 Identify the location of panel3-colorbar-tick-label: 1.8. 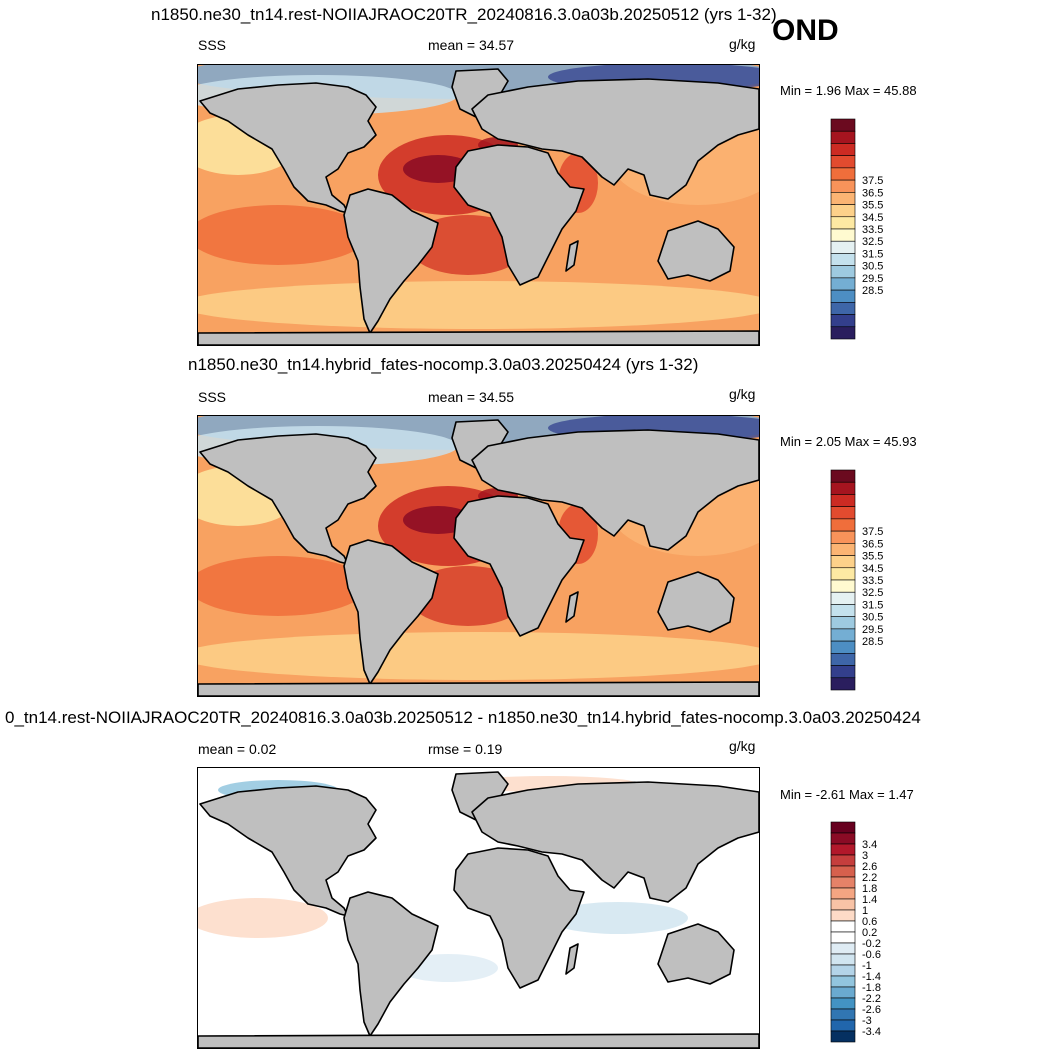
(869, 889).